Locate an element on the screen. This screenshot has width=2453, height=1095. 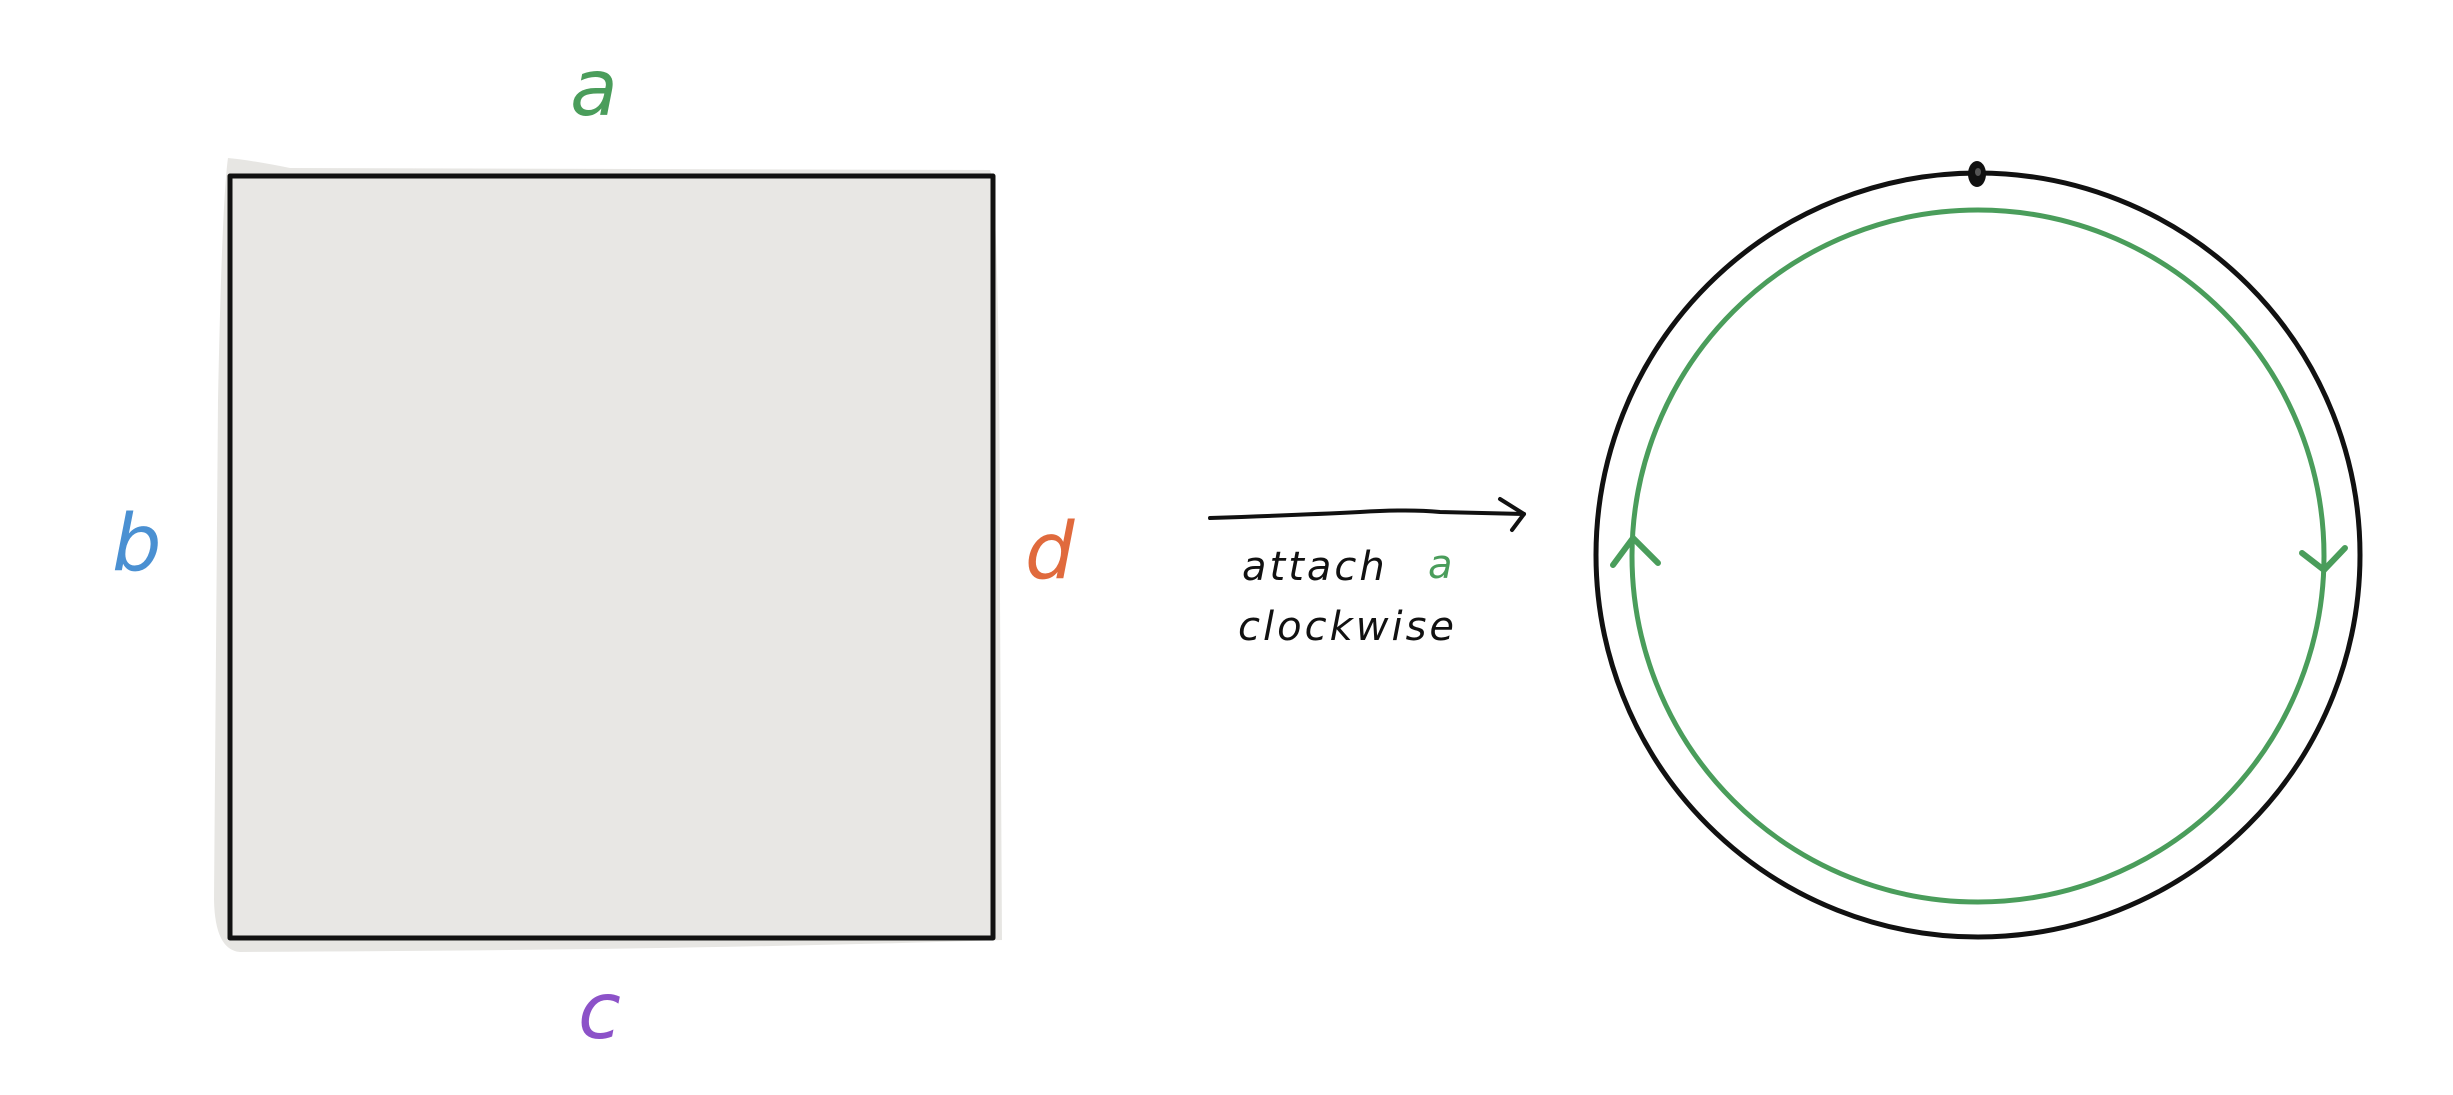
loop-arrowhead-up-icon is located at coordinates (1635, 551).